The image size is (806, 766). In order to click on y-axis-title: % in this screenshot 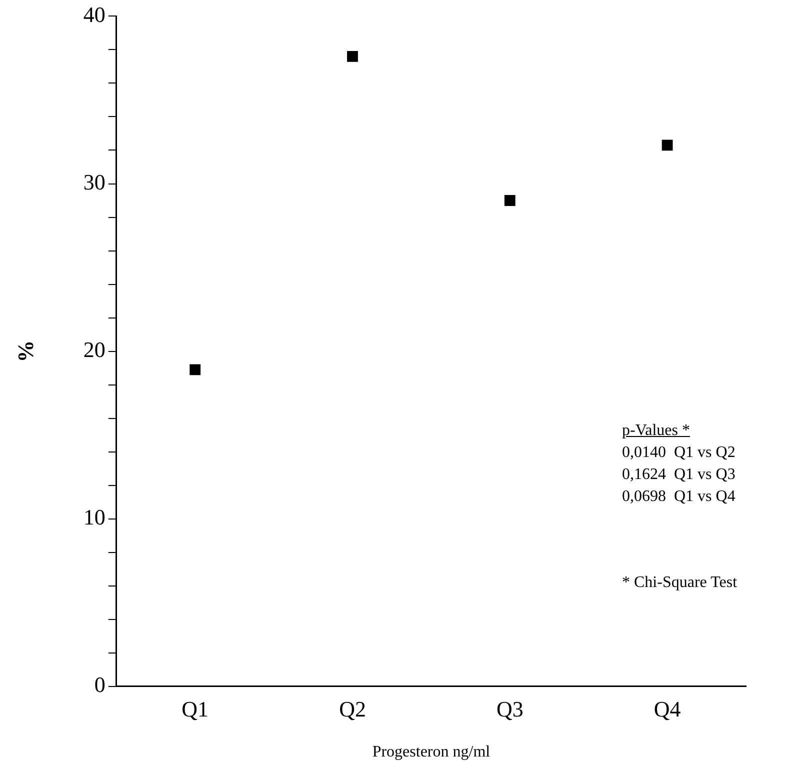, I will do `click(25, 351)`.